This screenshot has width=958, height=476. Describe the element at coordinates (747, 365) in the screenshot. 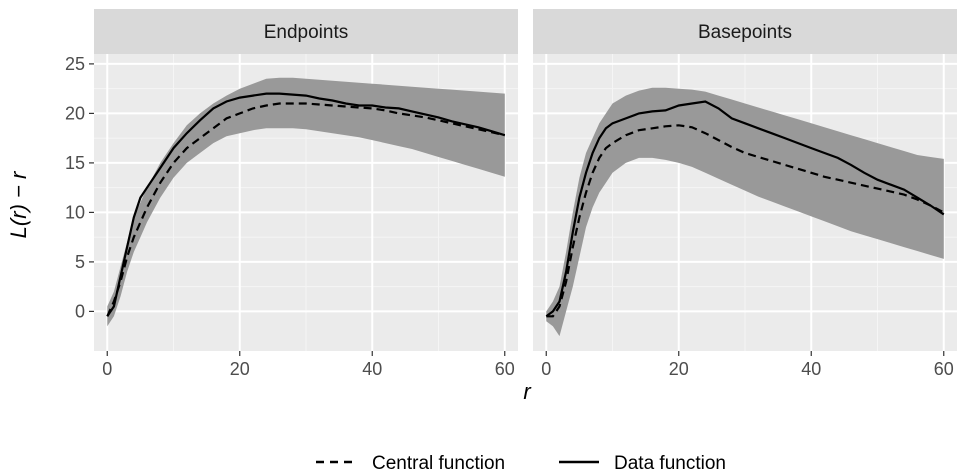

I see `x-ticks-basepoints: 0 20 40 60` at that location.